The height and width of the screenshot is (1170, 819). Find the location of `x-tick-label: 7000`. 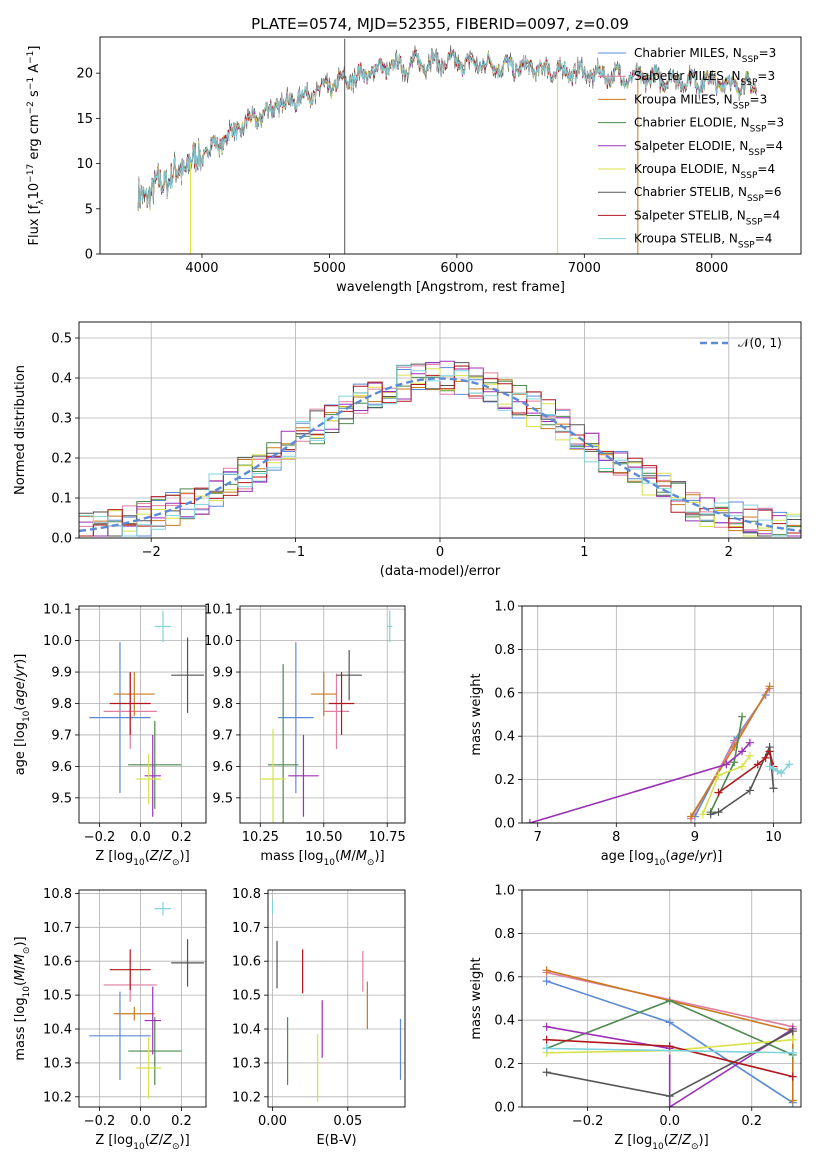

x-tick-label: 7000 is located at coordinates (584, 268).